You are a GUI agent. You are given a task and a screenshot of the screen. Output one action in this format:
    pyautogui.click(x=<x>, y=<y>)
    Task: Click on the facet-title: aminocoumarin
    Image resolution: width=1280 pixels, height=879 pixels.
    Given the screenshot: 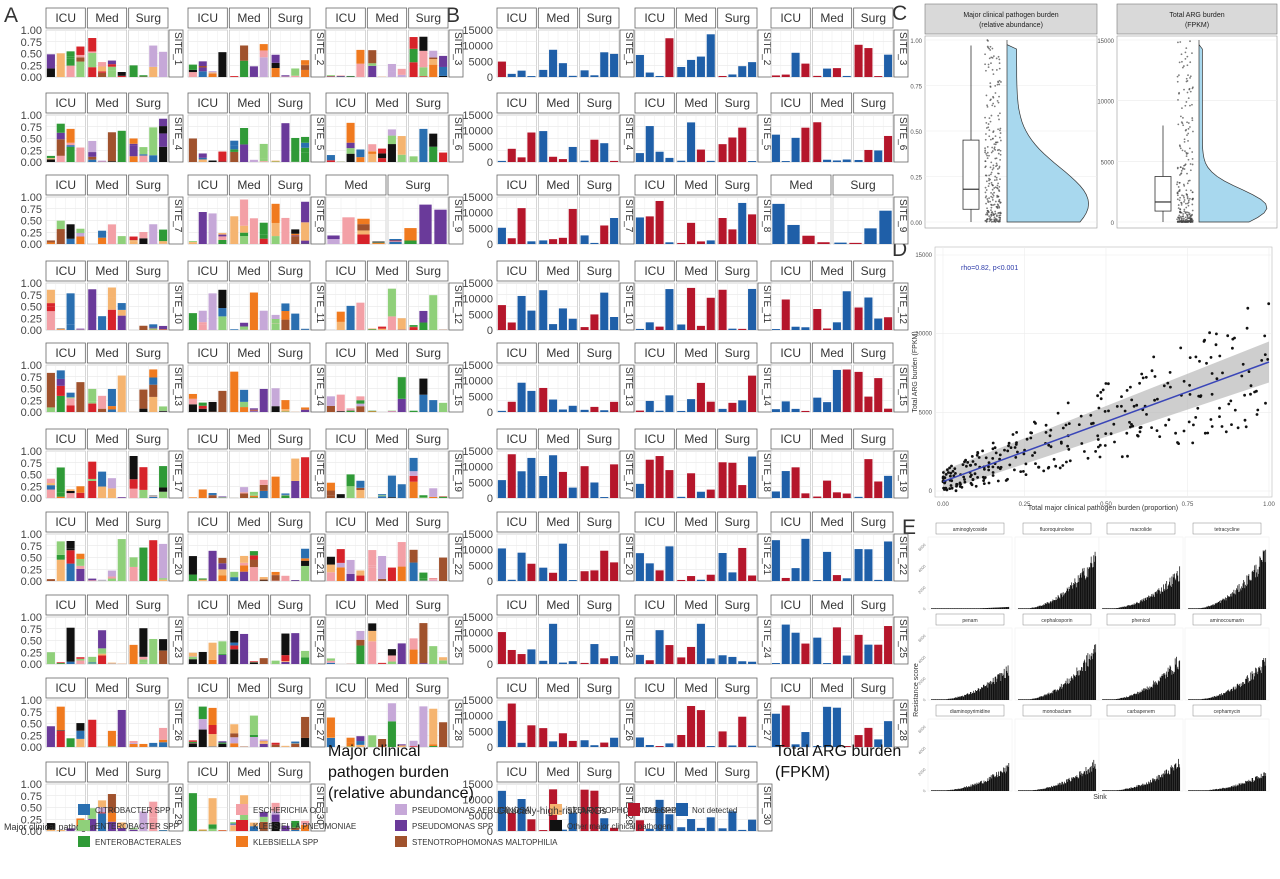 What is the action you would take?
    pyautogui.click(x=1227, y=621)
    